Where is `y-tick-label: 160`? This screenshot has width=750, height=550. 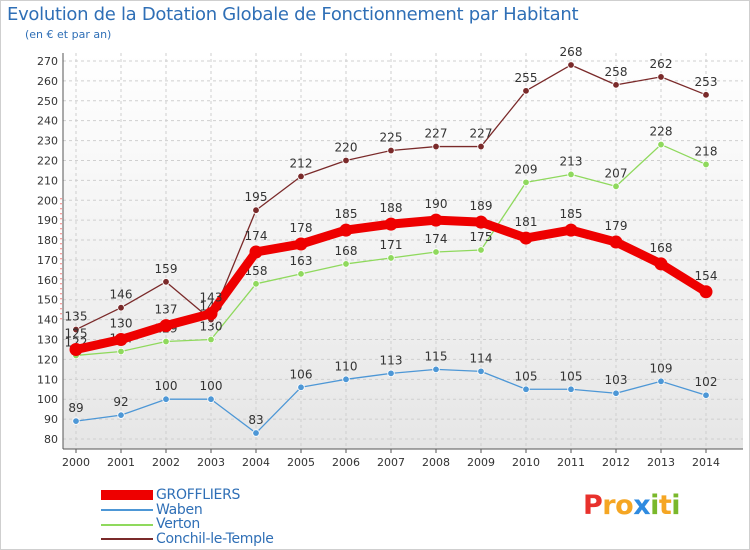 y-tick-label: 160 is located at coordinates (47, 280).